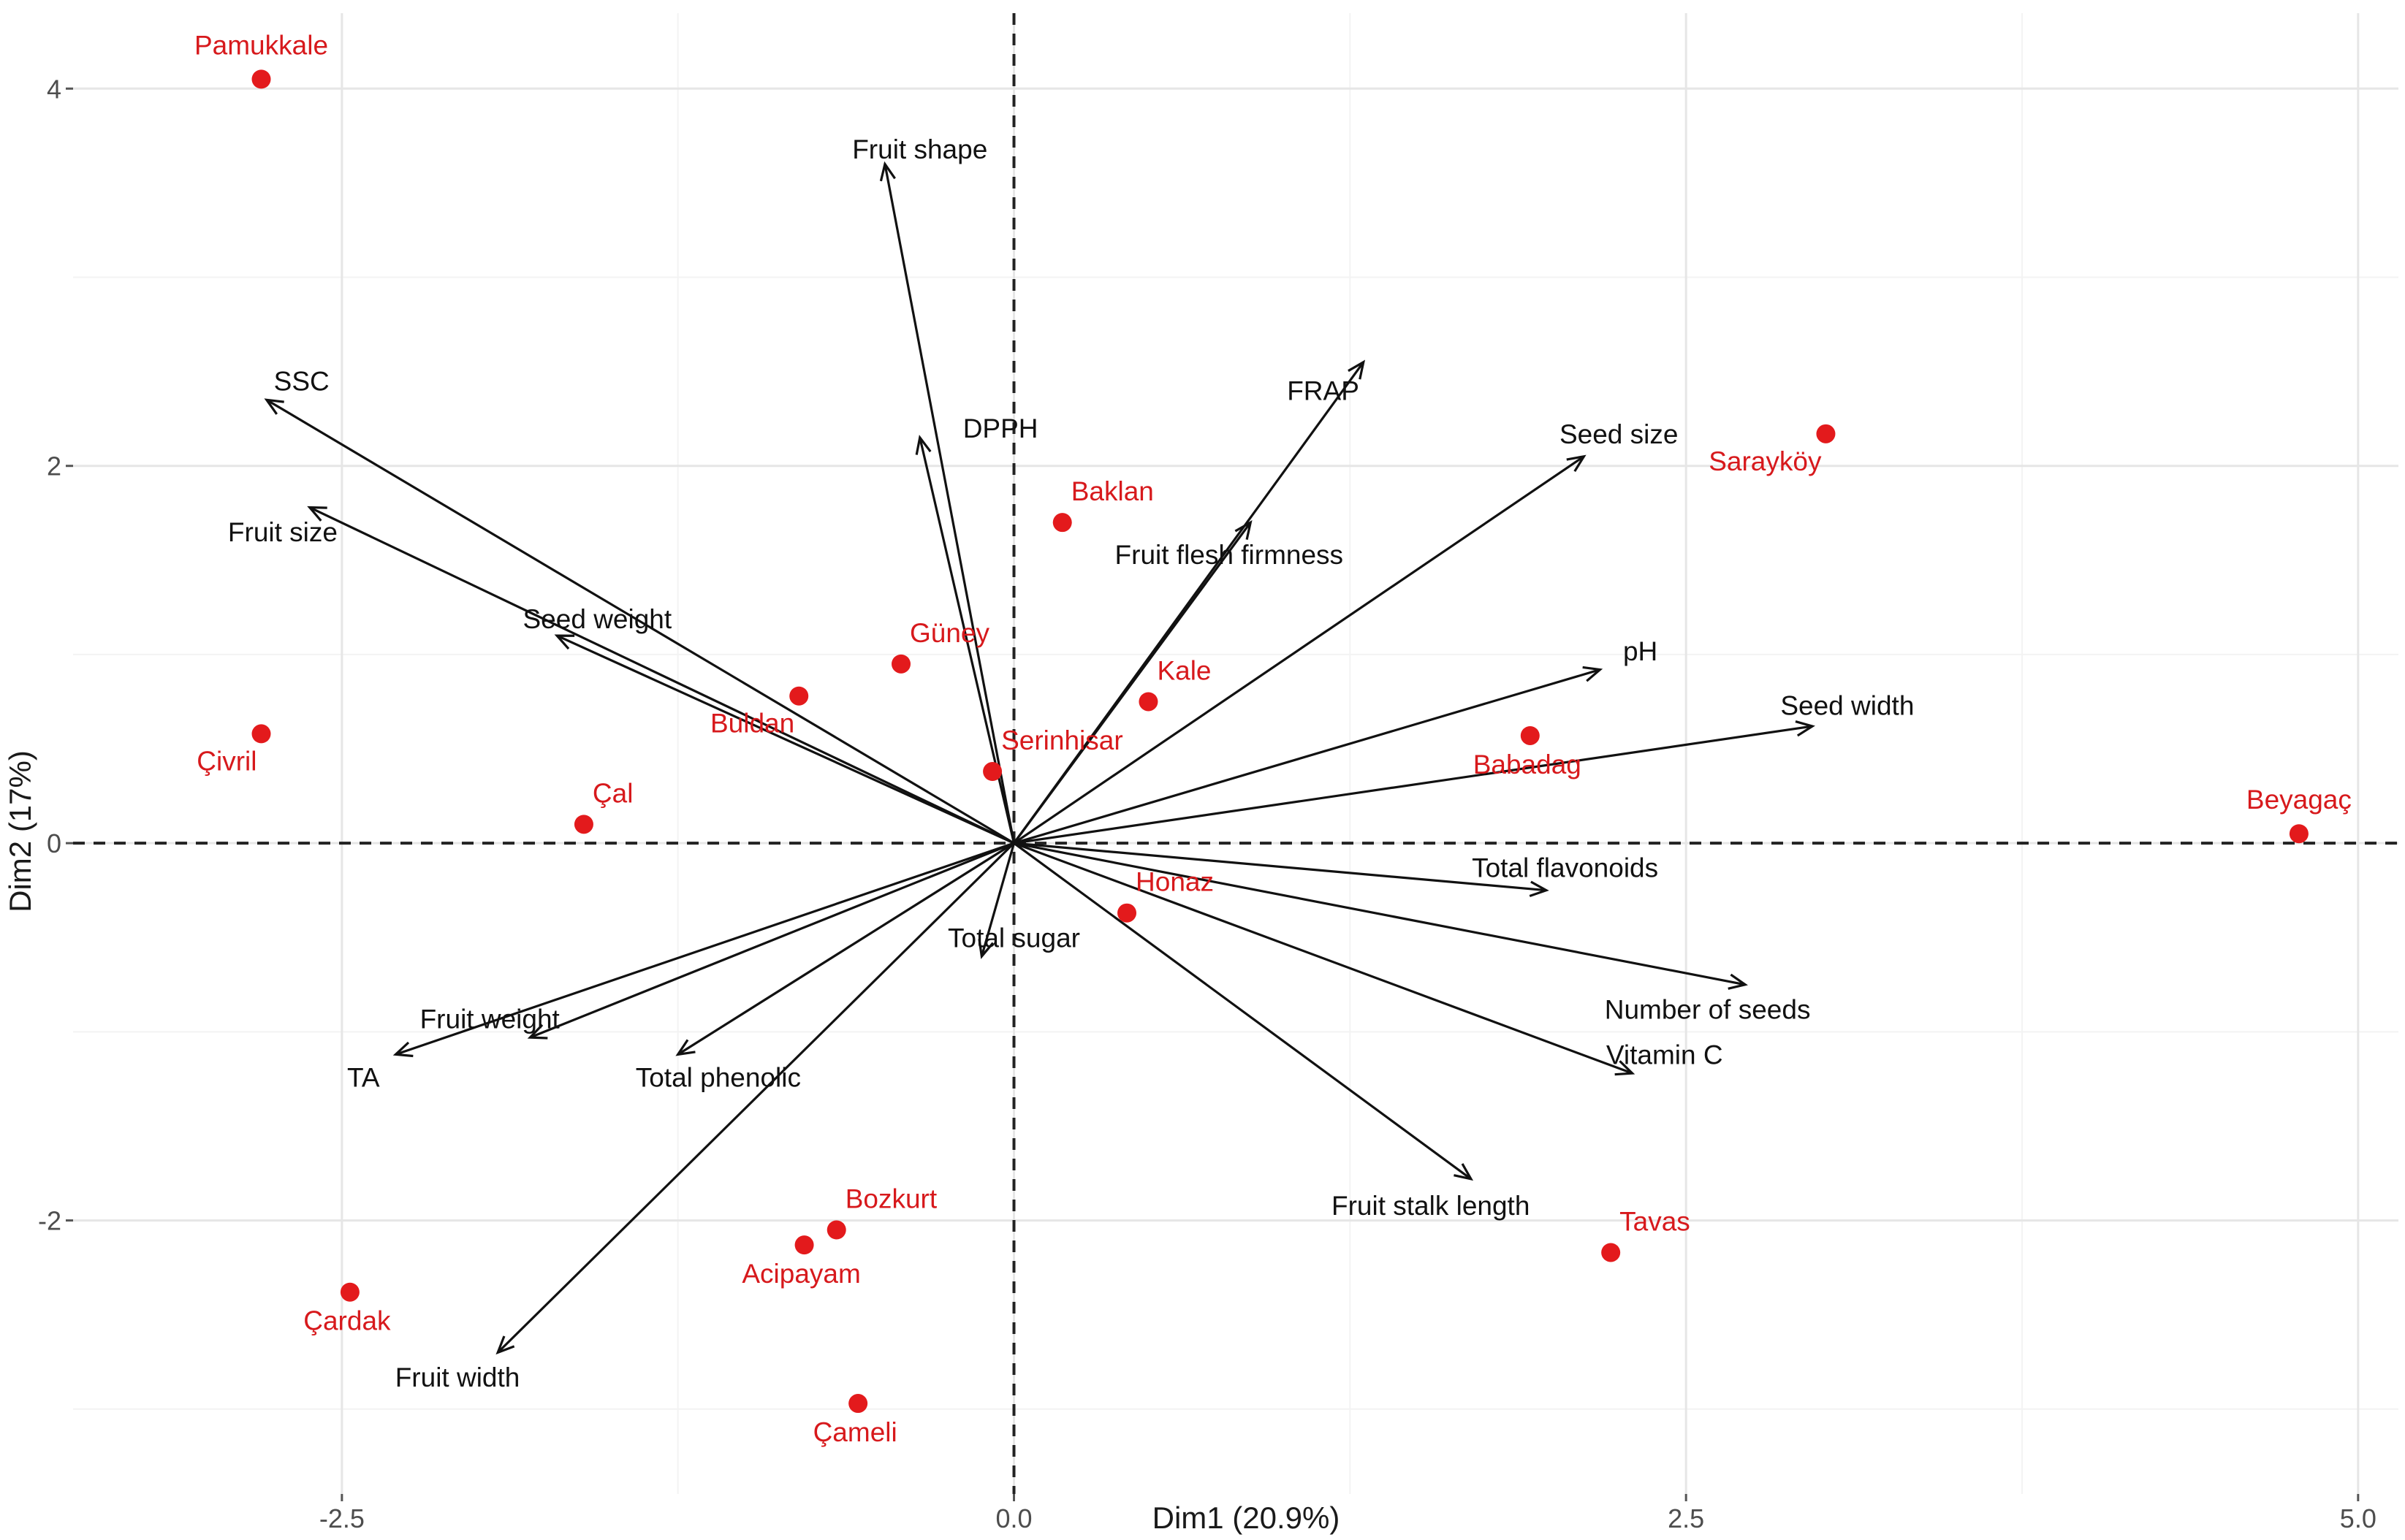 This screenshot has width=2405, height=1540. Describe the element at coordinates (1565, 868) in the screenshot. I see `variable-label-total-flavonoids: Total flavonoids` at that location.